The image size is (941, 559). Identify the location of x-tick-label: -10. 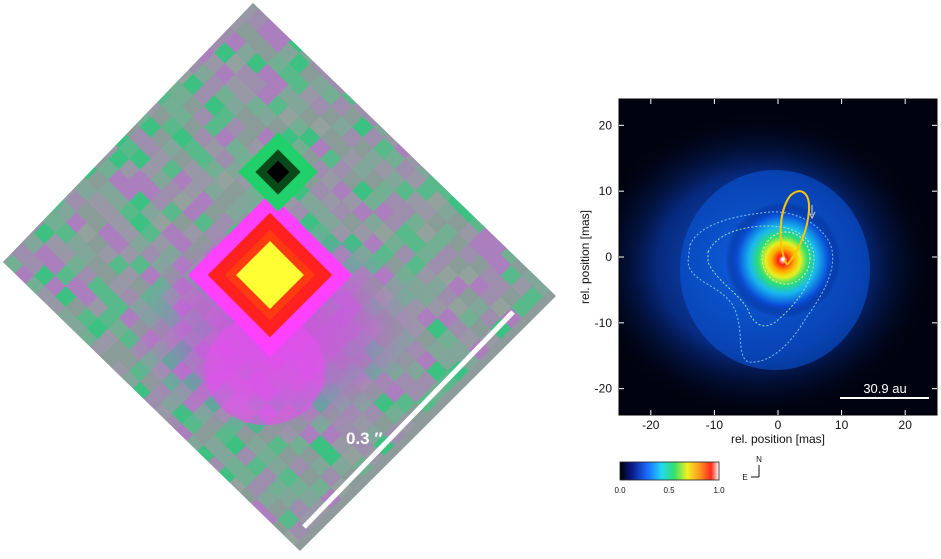
(715, 425).